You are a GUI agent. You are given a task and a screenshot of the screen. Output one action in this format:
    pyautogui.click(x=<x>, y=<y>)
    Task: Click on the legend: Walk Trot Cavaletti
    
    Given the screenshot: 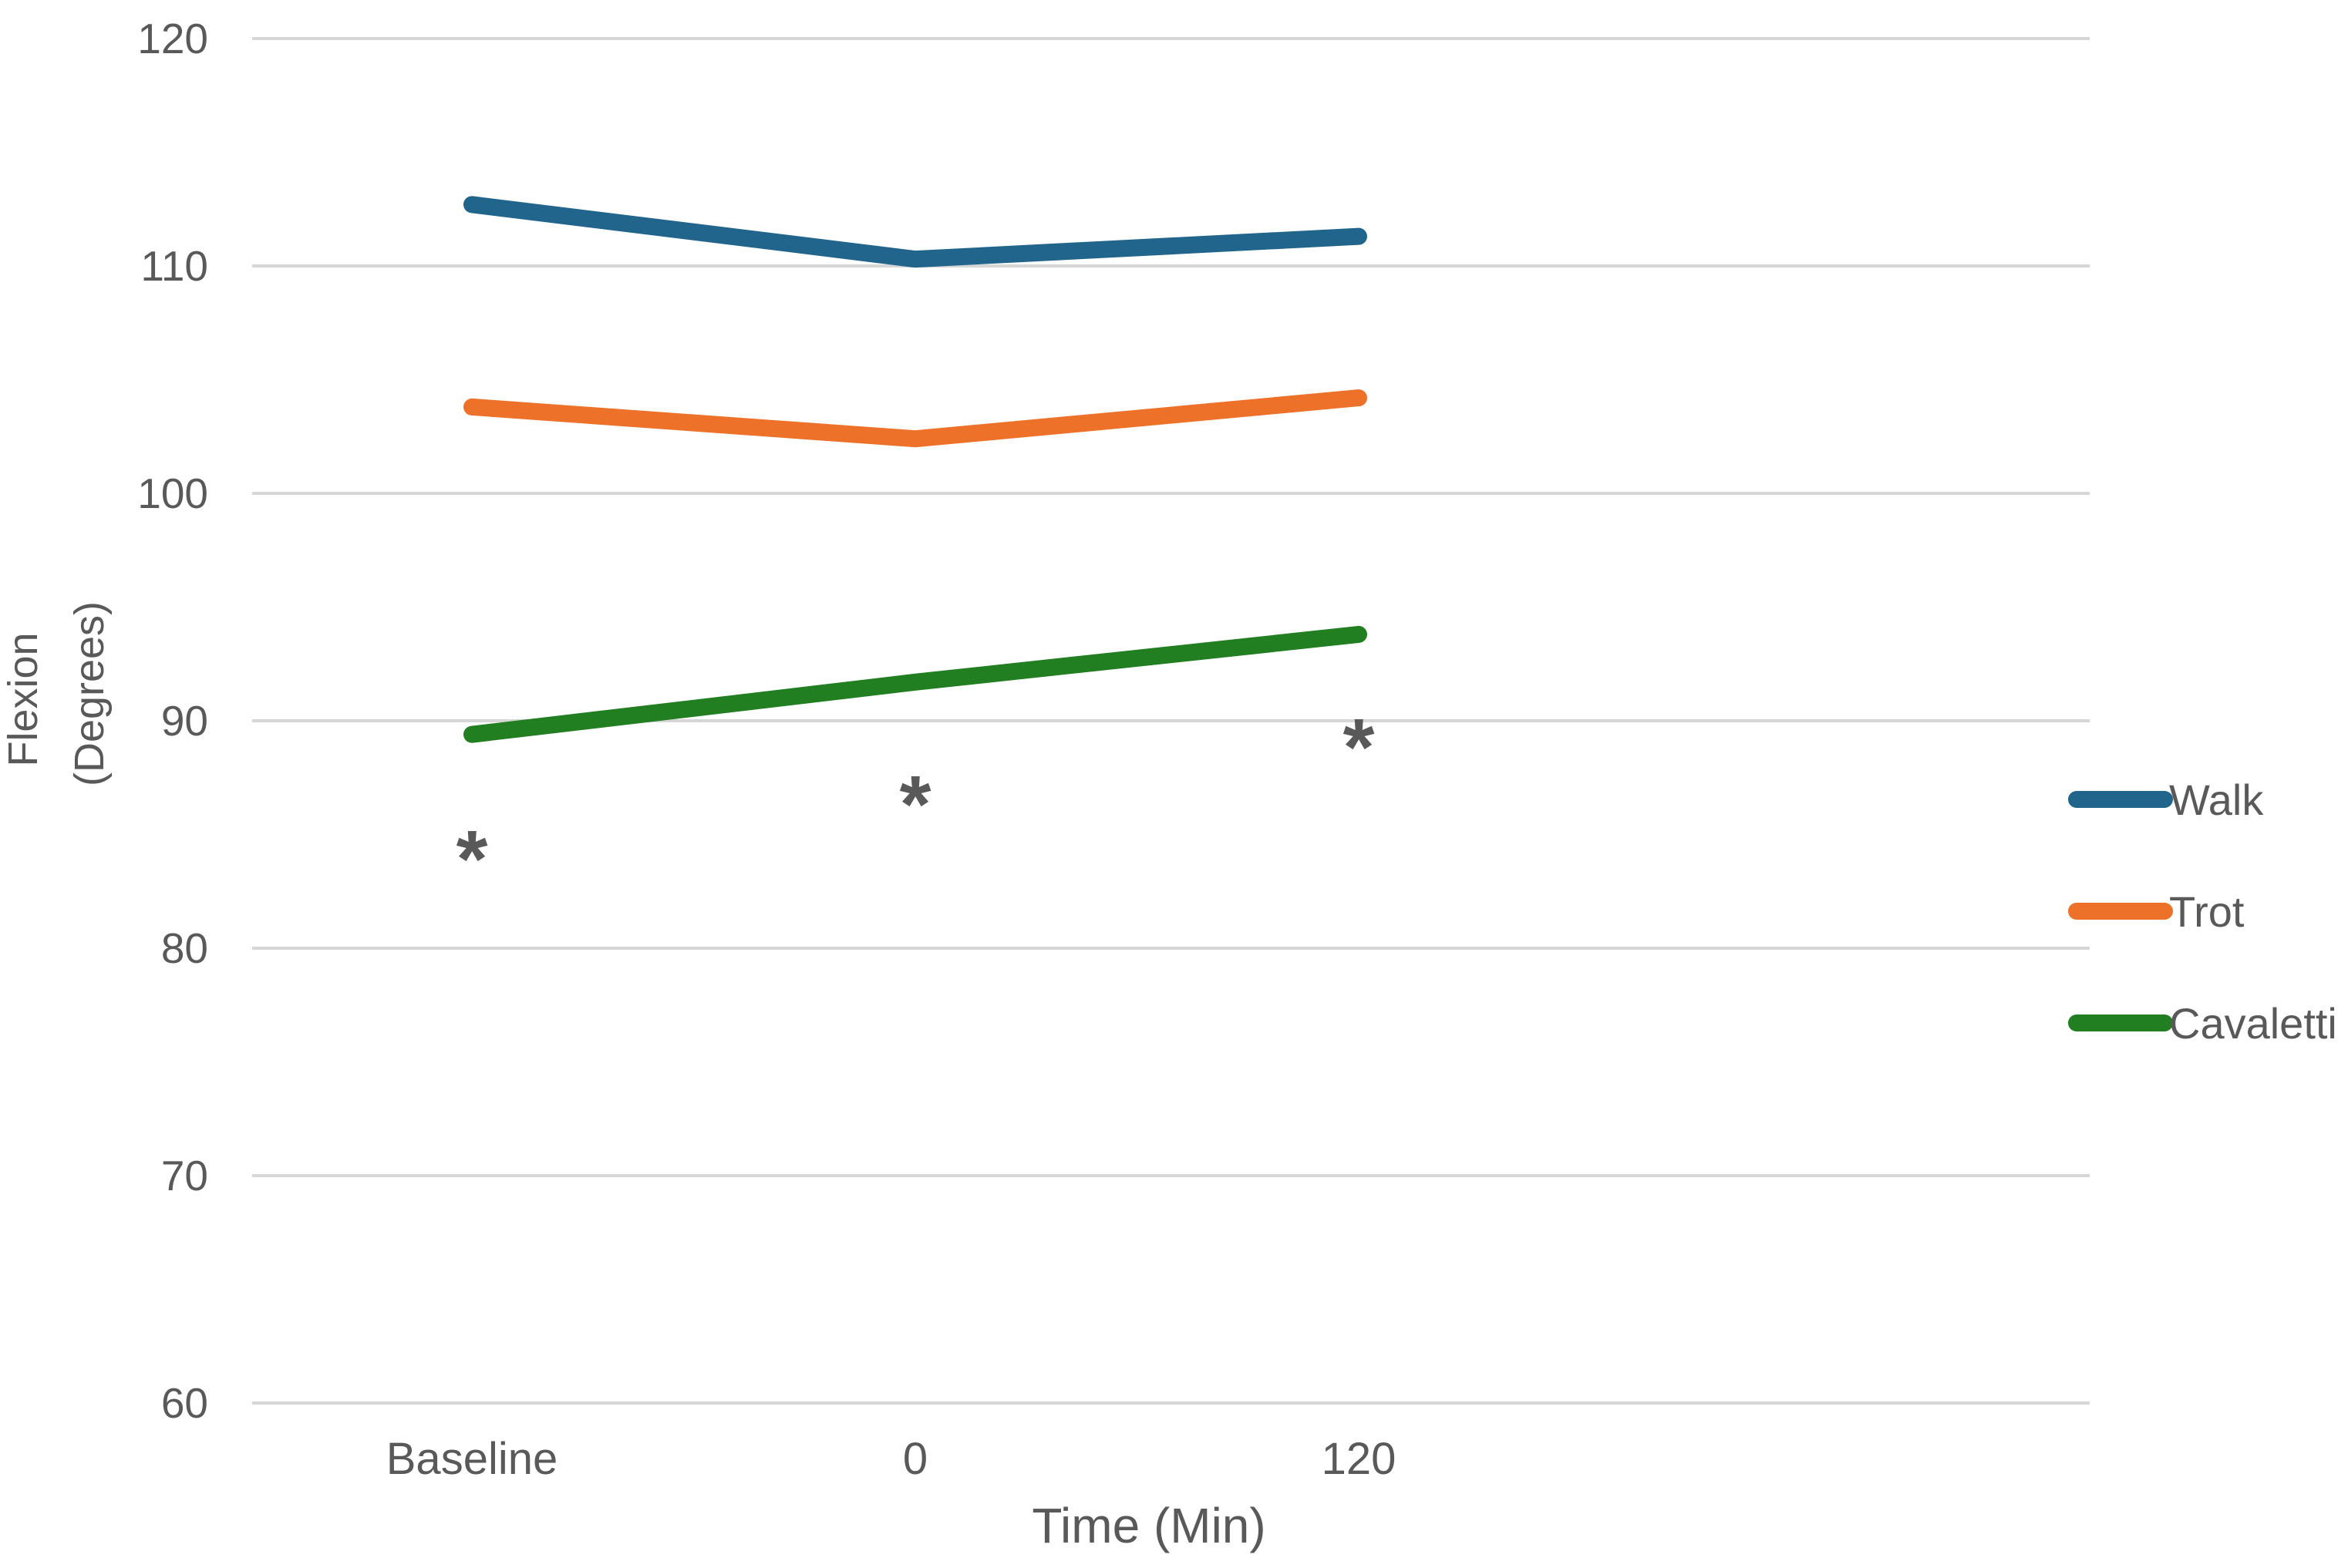 What is the action you would take?
    pyautogui.click(x=2202, y=912)
    